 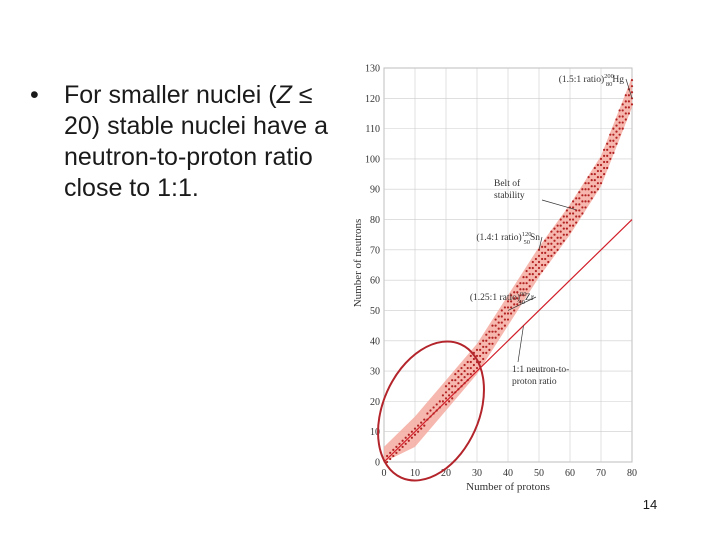 What do you see at coordinates (431, 411) in the screenshot?
I see `small-nuclei-highlight-circle` at bounding box center [431, 411].